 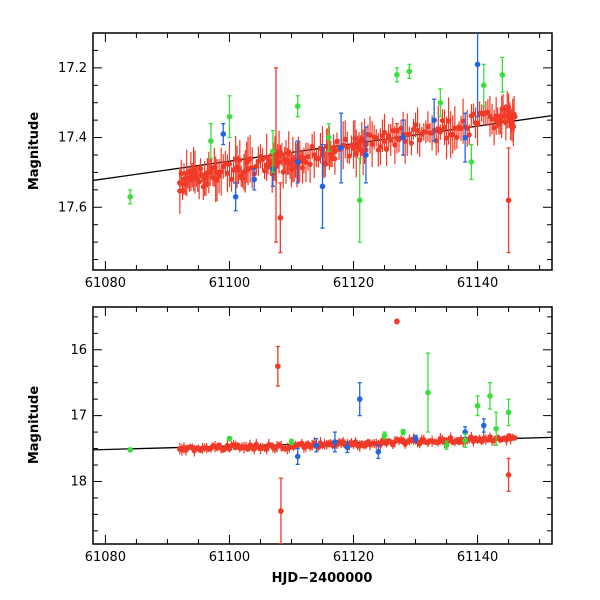 I want to click on bottom-ylabel: Magnitude, so click(x=34, y=425).